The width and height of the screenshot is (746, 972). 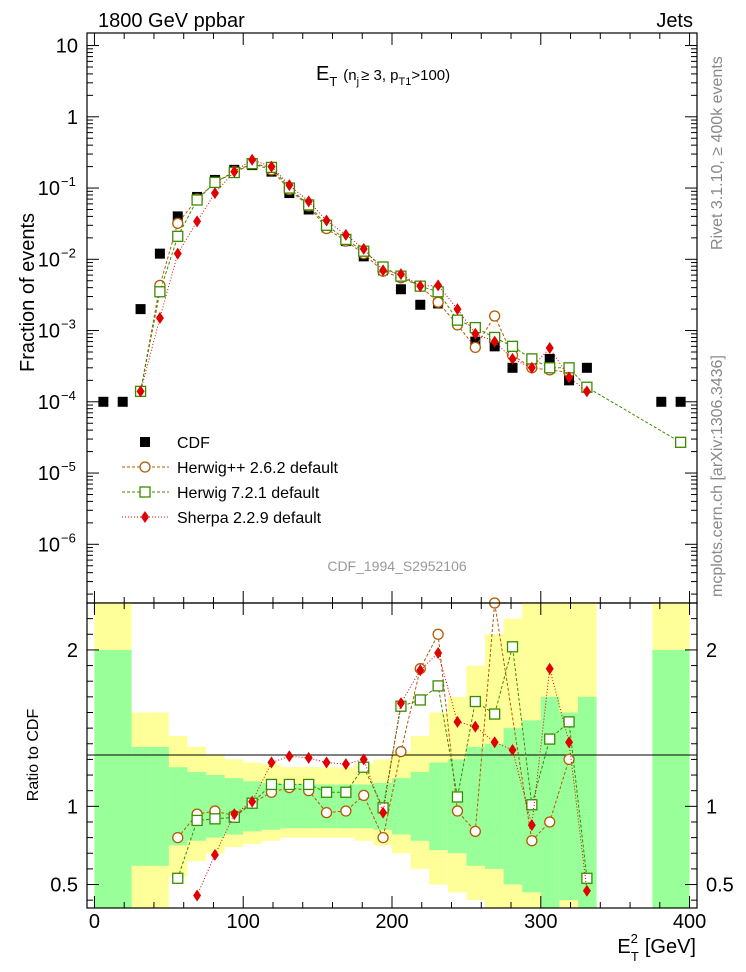 What do you see at coordinates (670, 947) in the screenshot?
I see `x-axis-label-unit: [GeV]` at bounding box center [670, 947].